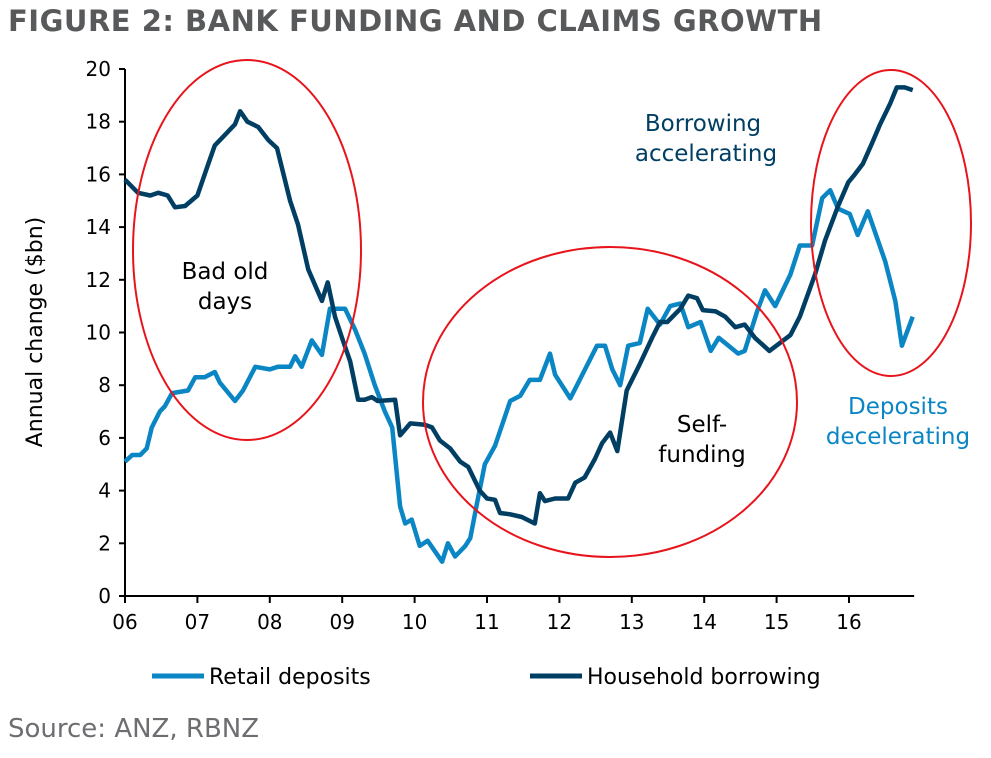 The image size is (991, 758). Describe the element at coordinates (702, 425) in the screenshot. I see `annotation-line: Self-` at that location.